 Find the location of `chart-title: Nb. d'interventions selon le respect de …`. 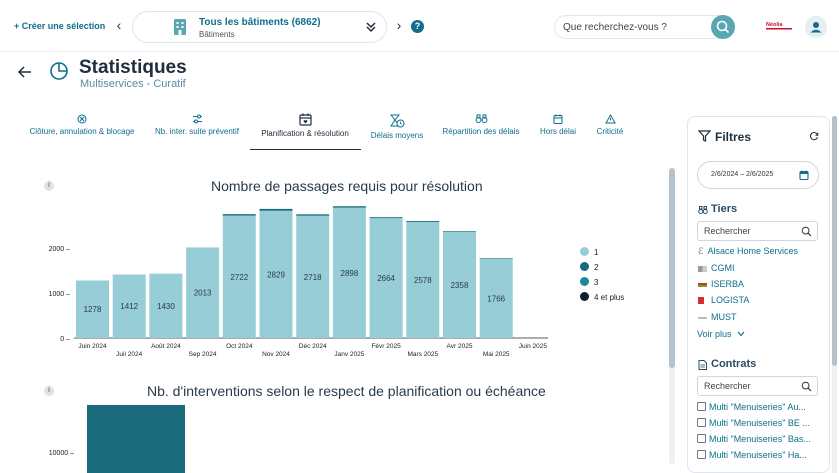

chart-title: Nb. d'interventions selon le respect de … is located at coordinates (346, 391).